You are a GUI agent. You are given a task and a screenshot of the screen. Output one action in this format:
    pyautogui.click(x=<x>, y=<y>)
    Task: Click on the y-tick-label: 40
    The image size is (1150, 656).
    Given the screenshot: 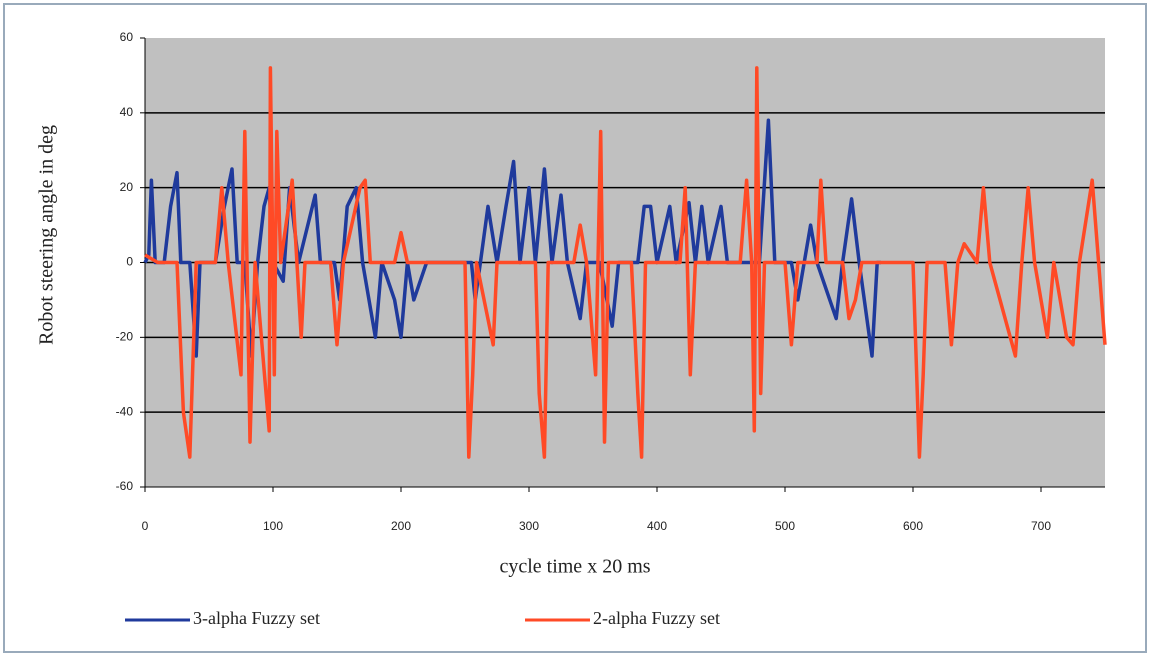 What is the action you would take?
    pyautogui.click(x=127, y=112)
    